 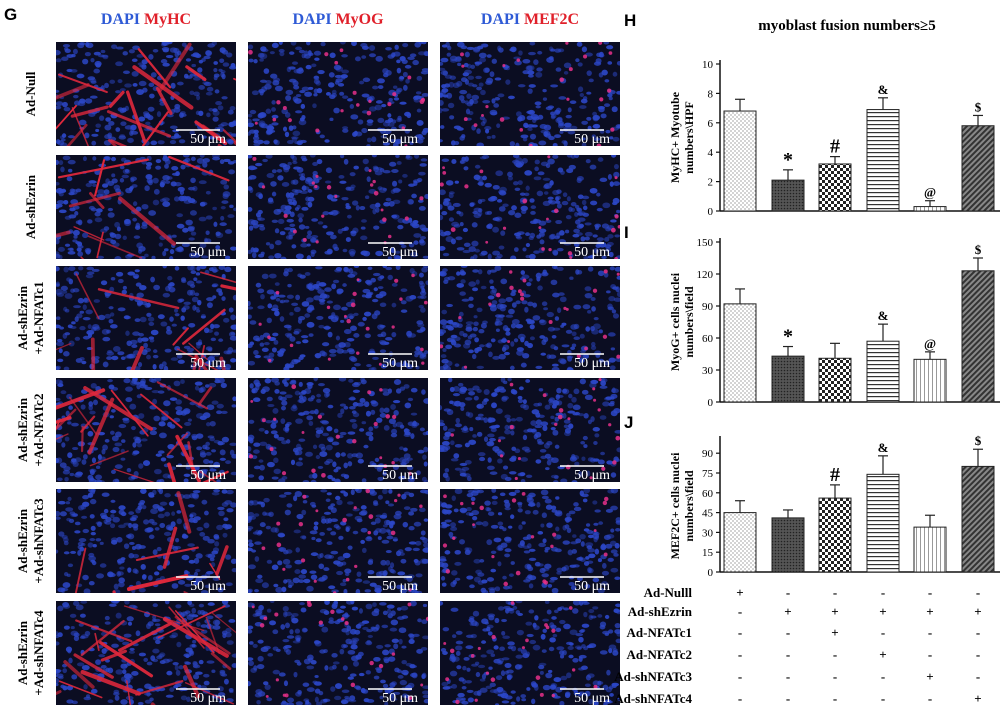 What do you see at coordinates (338, 19) in the screenshot?
I see `column-header: DAPI MyOG` at bounding box center [338, 19].